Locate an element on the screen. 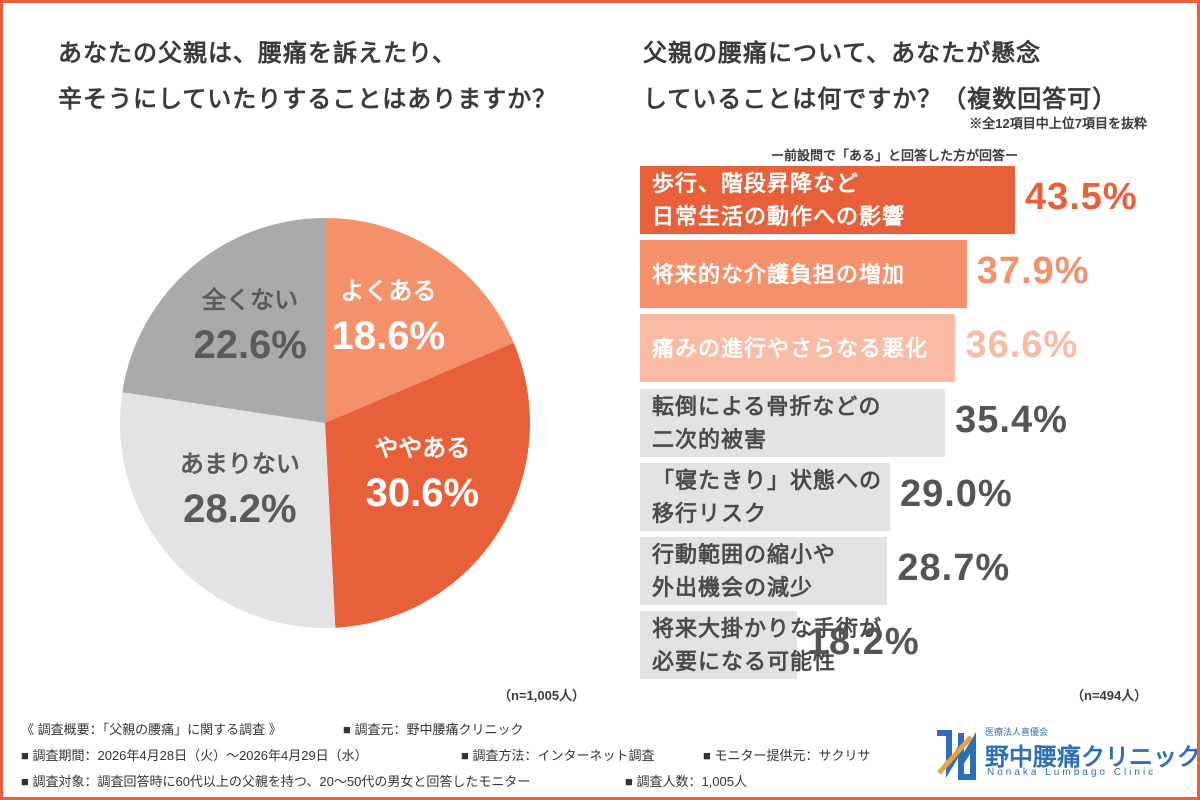  footer-item: ■ 調査人数：1,005人 is located at coordinates (686, 781).